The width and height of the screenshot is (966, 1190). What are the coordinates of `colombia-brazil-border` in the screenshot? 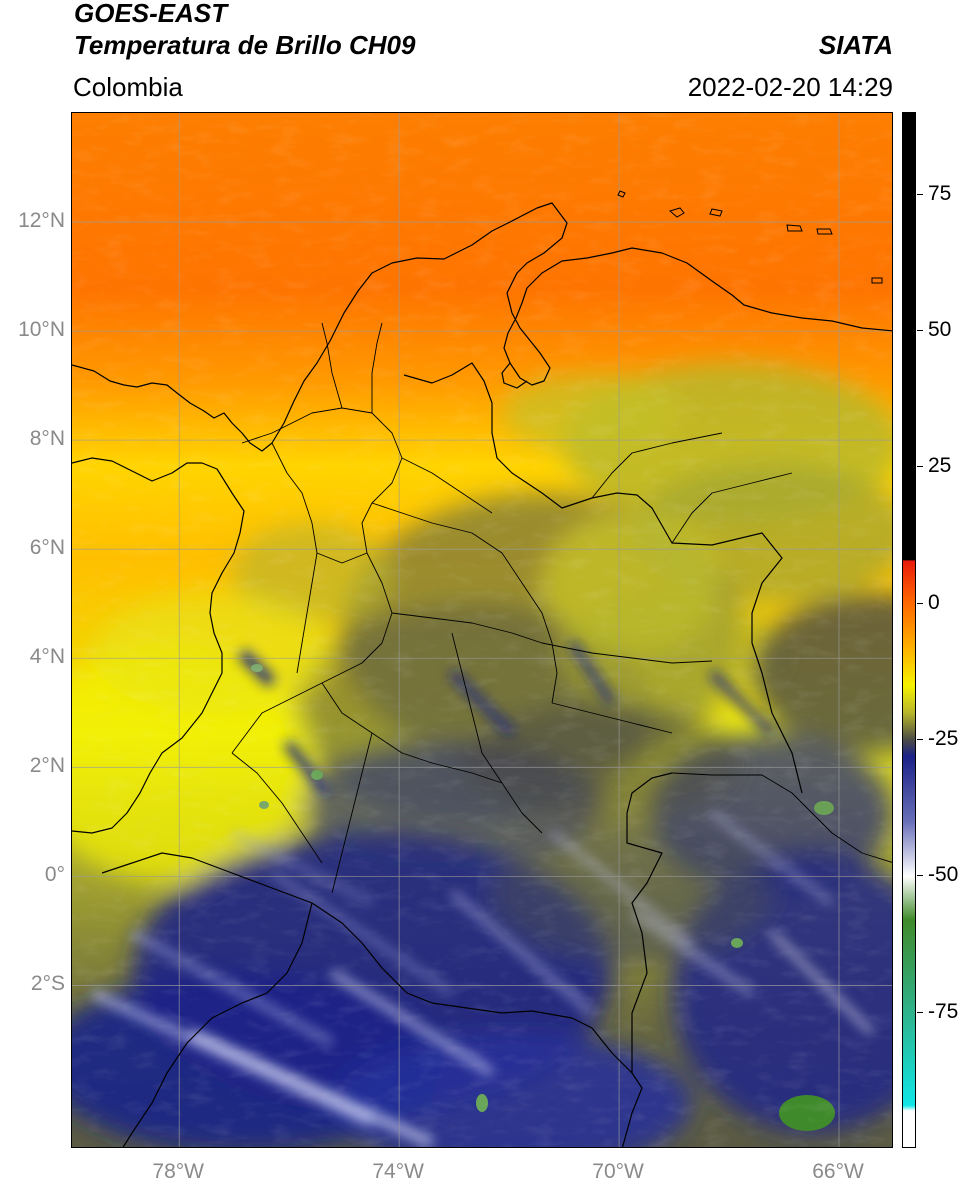 It's located at (649, 922).